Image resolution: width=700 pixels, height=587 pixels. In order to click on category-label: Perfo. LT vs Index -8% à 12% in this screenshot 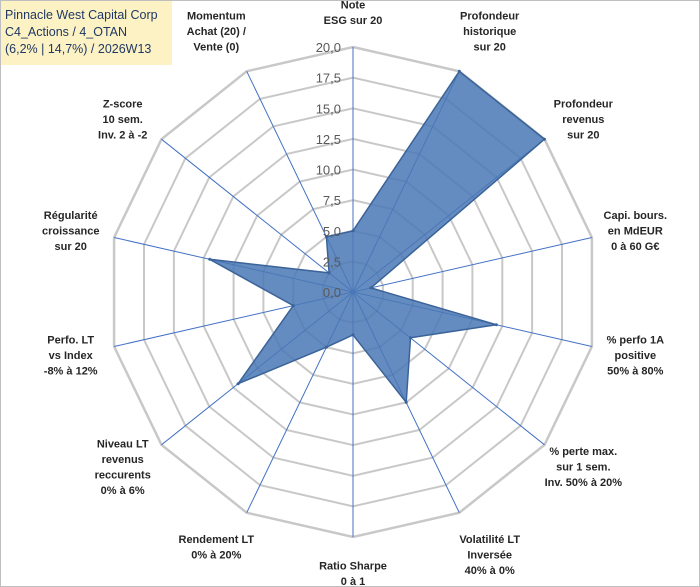, I will do `click(71, 355)`.